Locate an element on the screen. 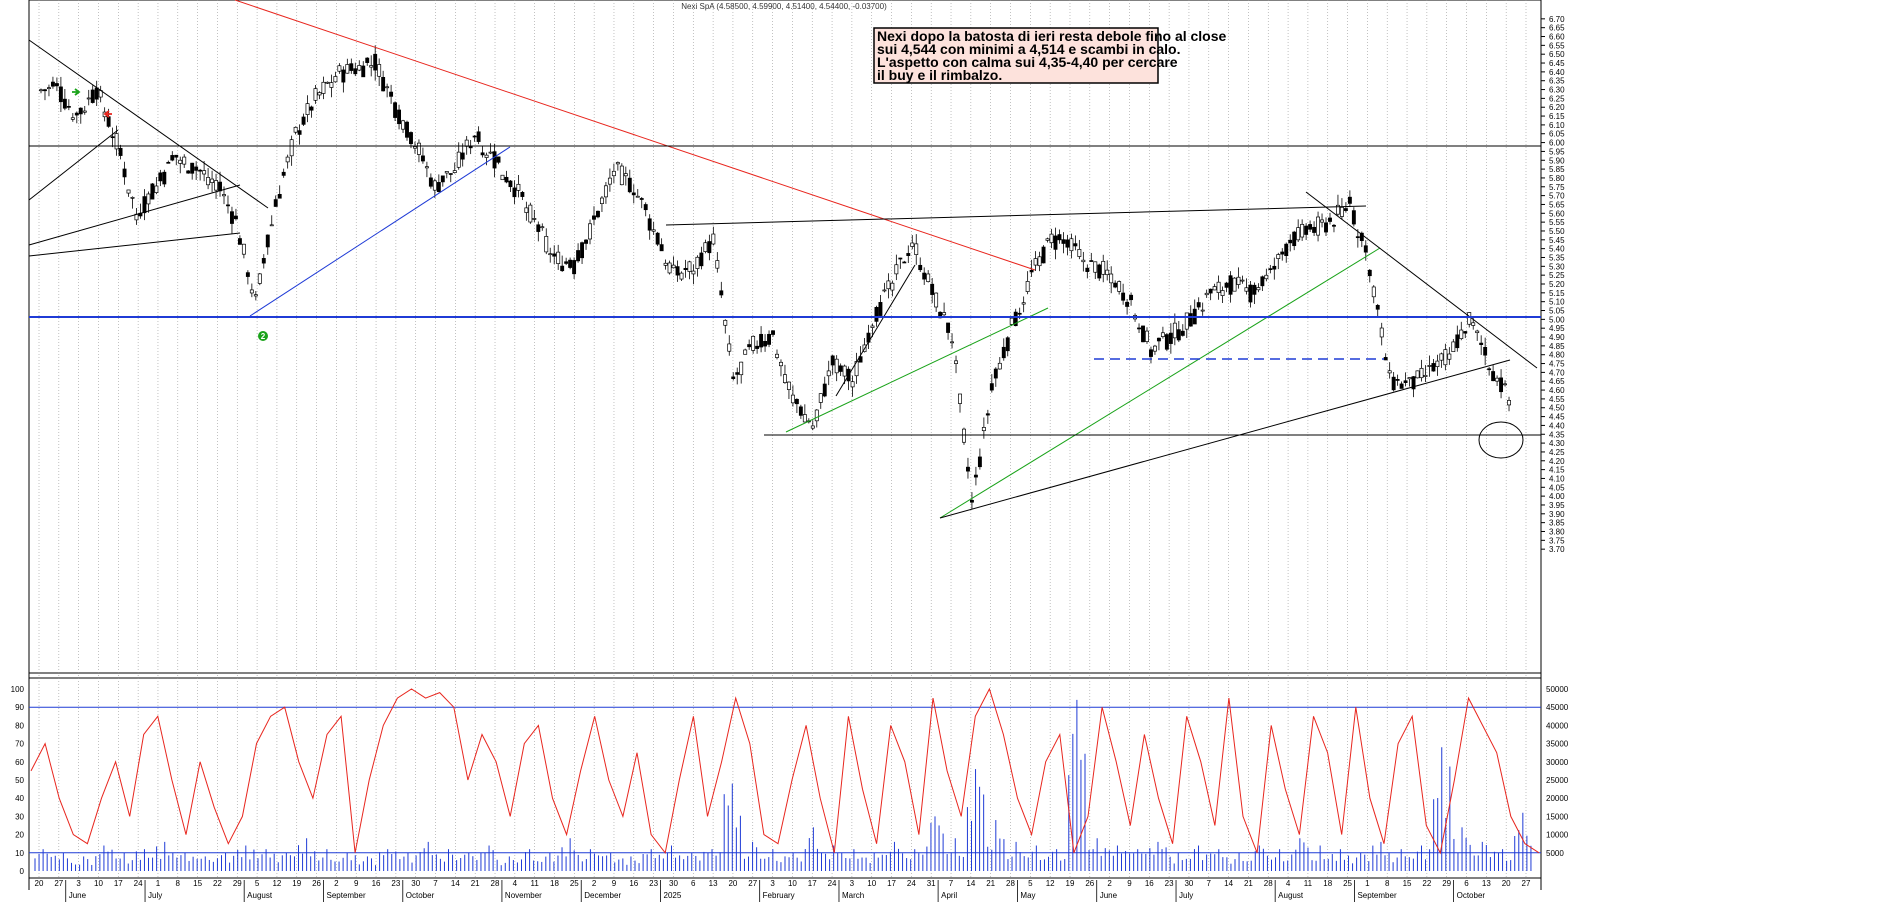 The height and width of the screenshot is (907, 1890). x-month-label: September is located at coordinates (1376, 895).